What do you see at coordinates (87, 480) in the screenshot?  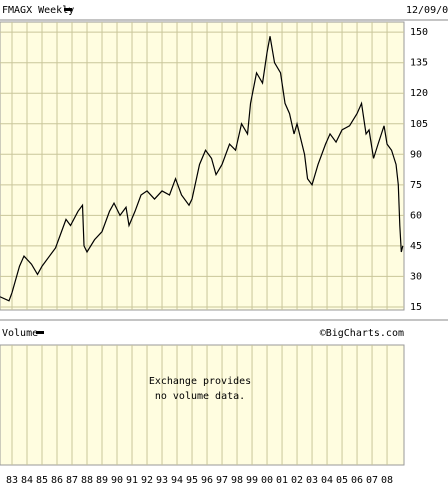 I see `x-tick-label: 88` at bounding box center [87, 480].